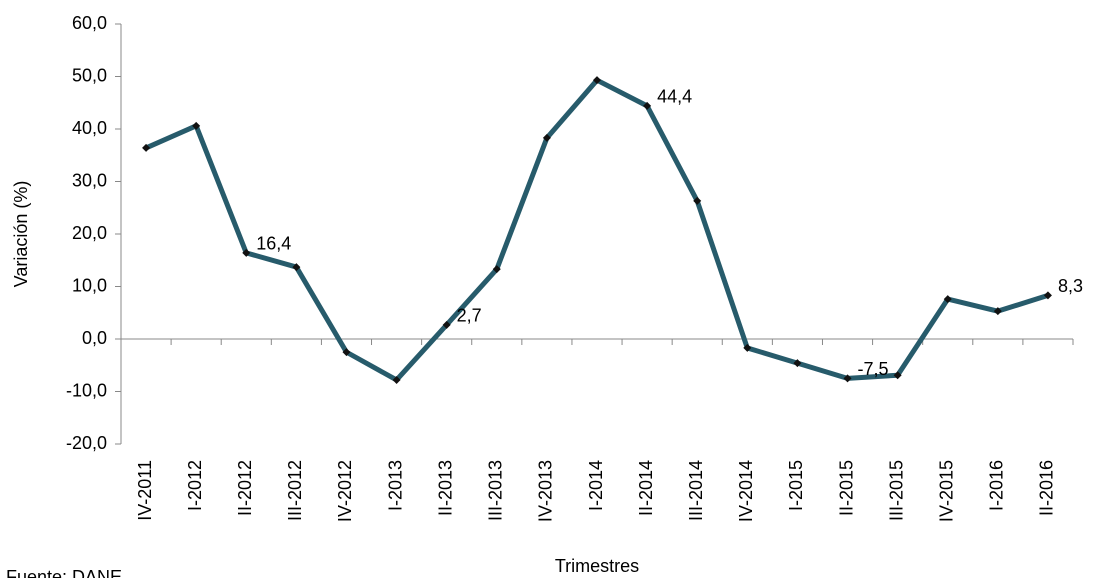 The image size is (1100, 578). Describe the element at coordinates (245, 488) in the screenshot. I see `x-tick-label: II-2012` at that location.